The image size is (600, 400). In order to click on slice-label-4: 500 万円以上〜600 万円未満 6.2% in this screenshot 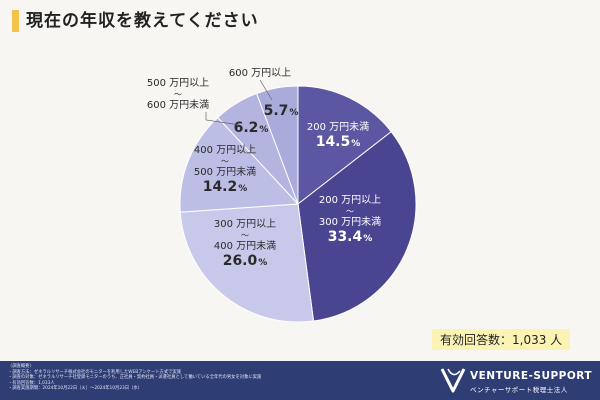, I will do `click(208, 106)`.